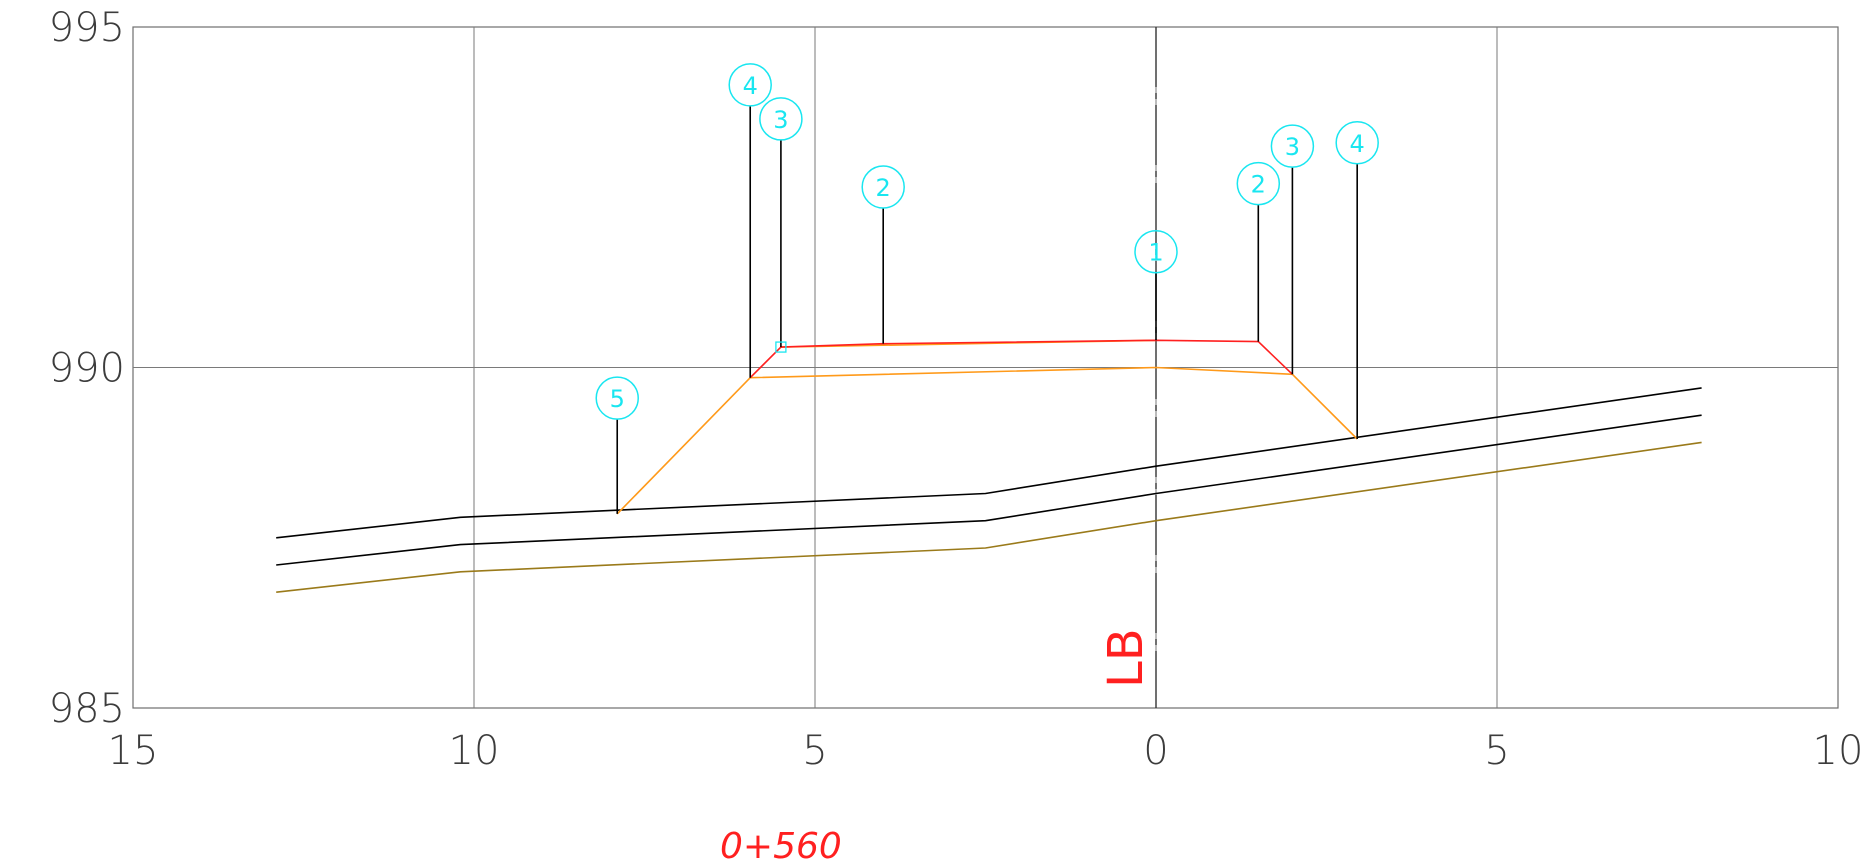 The height and width of the screenshot is (864, 1864). What do you see at coordinates (133, 751) in the screenshot?
I see `x-tick-label: 15` at bounding box center [133, 751].